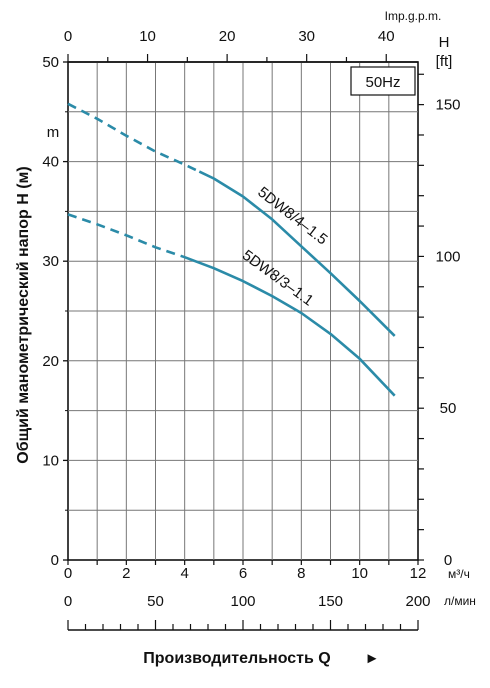 The height and width of the screenshot is (688, 490). What do you see at coordinates (68, 36) in the screenshot?
I see `top-tick-label: 0` at bounding box center [68, 36].